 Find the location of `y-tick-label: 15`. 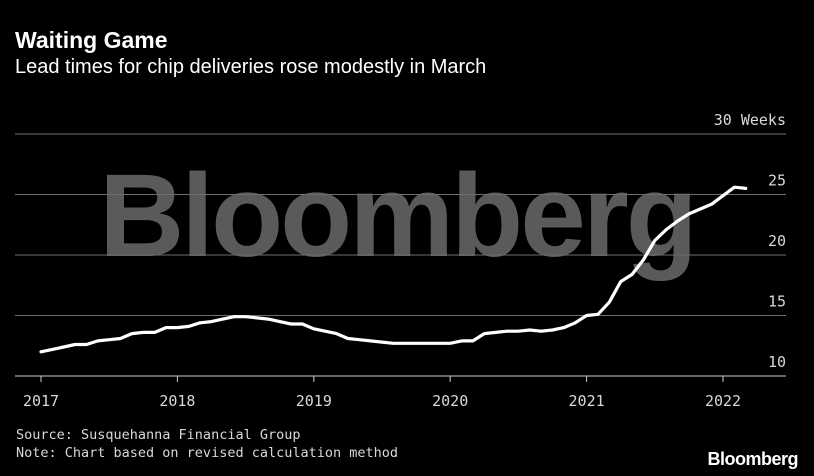

y-tick-label: 15 is located at coordinates (777, 302).